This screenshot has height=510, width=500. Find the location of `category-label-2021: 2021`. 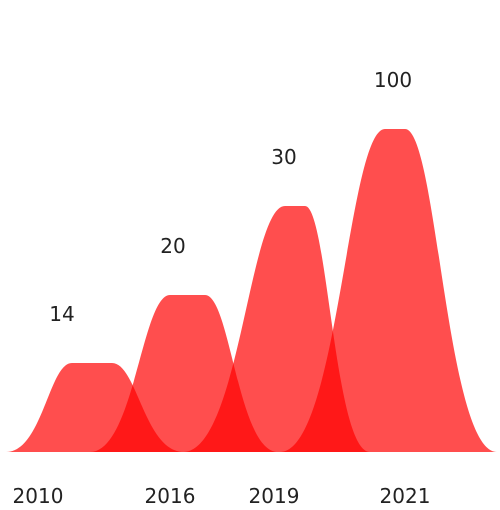

category-label-2021: 2021 is located at coordinates (405, 496).